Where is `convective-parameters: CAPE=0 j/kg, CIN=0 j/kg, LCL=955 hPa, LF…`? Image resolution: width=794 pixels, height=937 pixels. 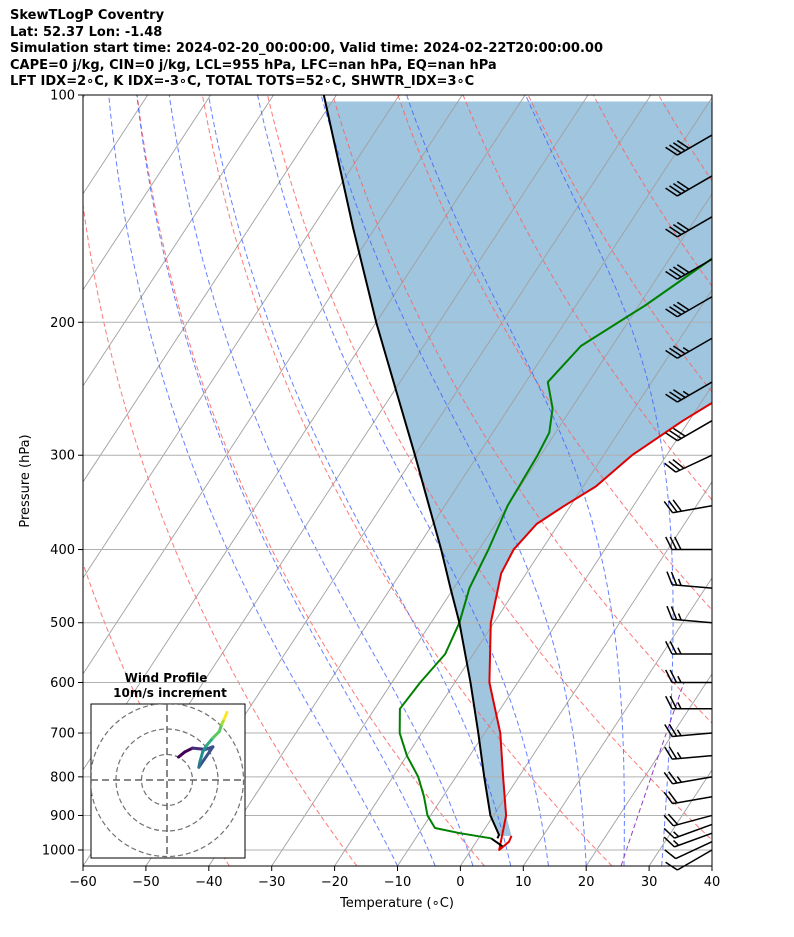
convective-parameters: CAPE=0 j/kg, CIN=0 j/kg, LCL=955 hPa, LF… is located at coordinates (253, 65).